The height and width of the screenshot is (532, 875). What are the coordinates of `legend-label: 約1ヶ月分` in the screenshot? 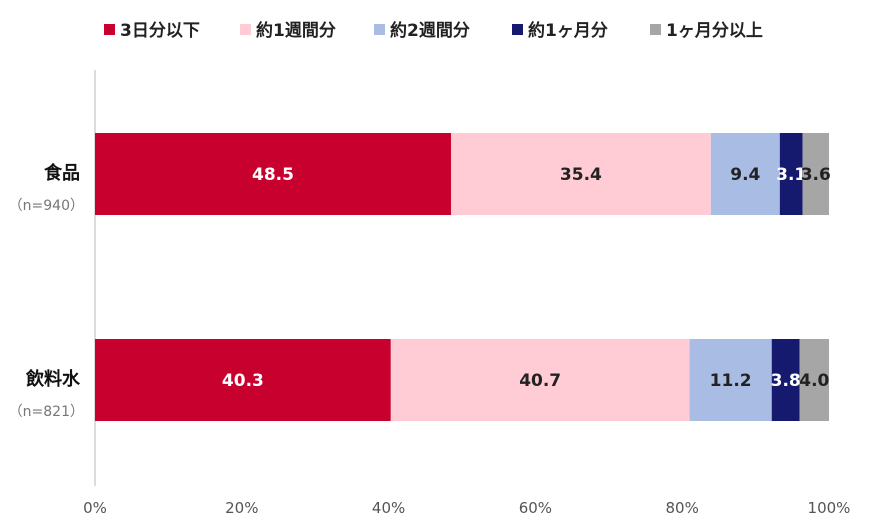 It's located at (568, 30).